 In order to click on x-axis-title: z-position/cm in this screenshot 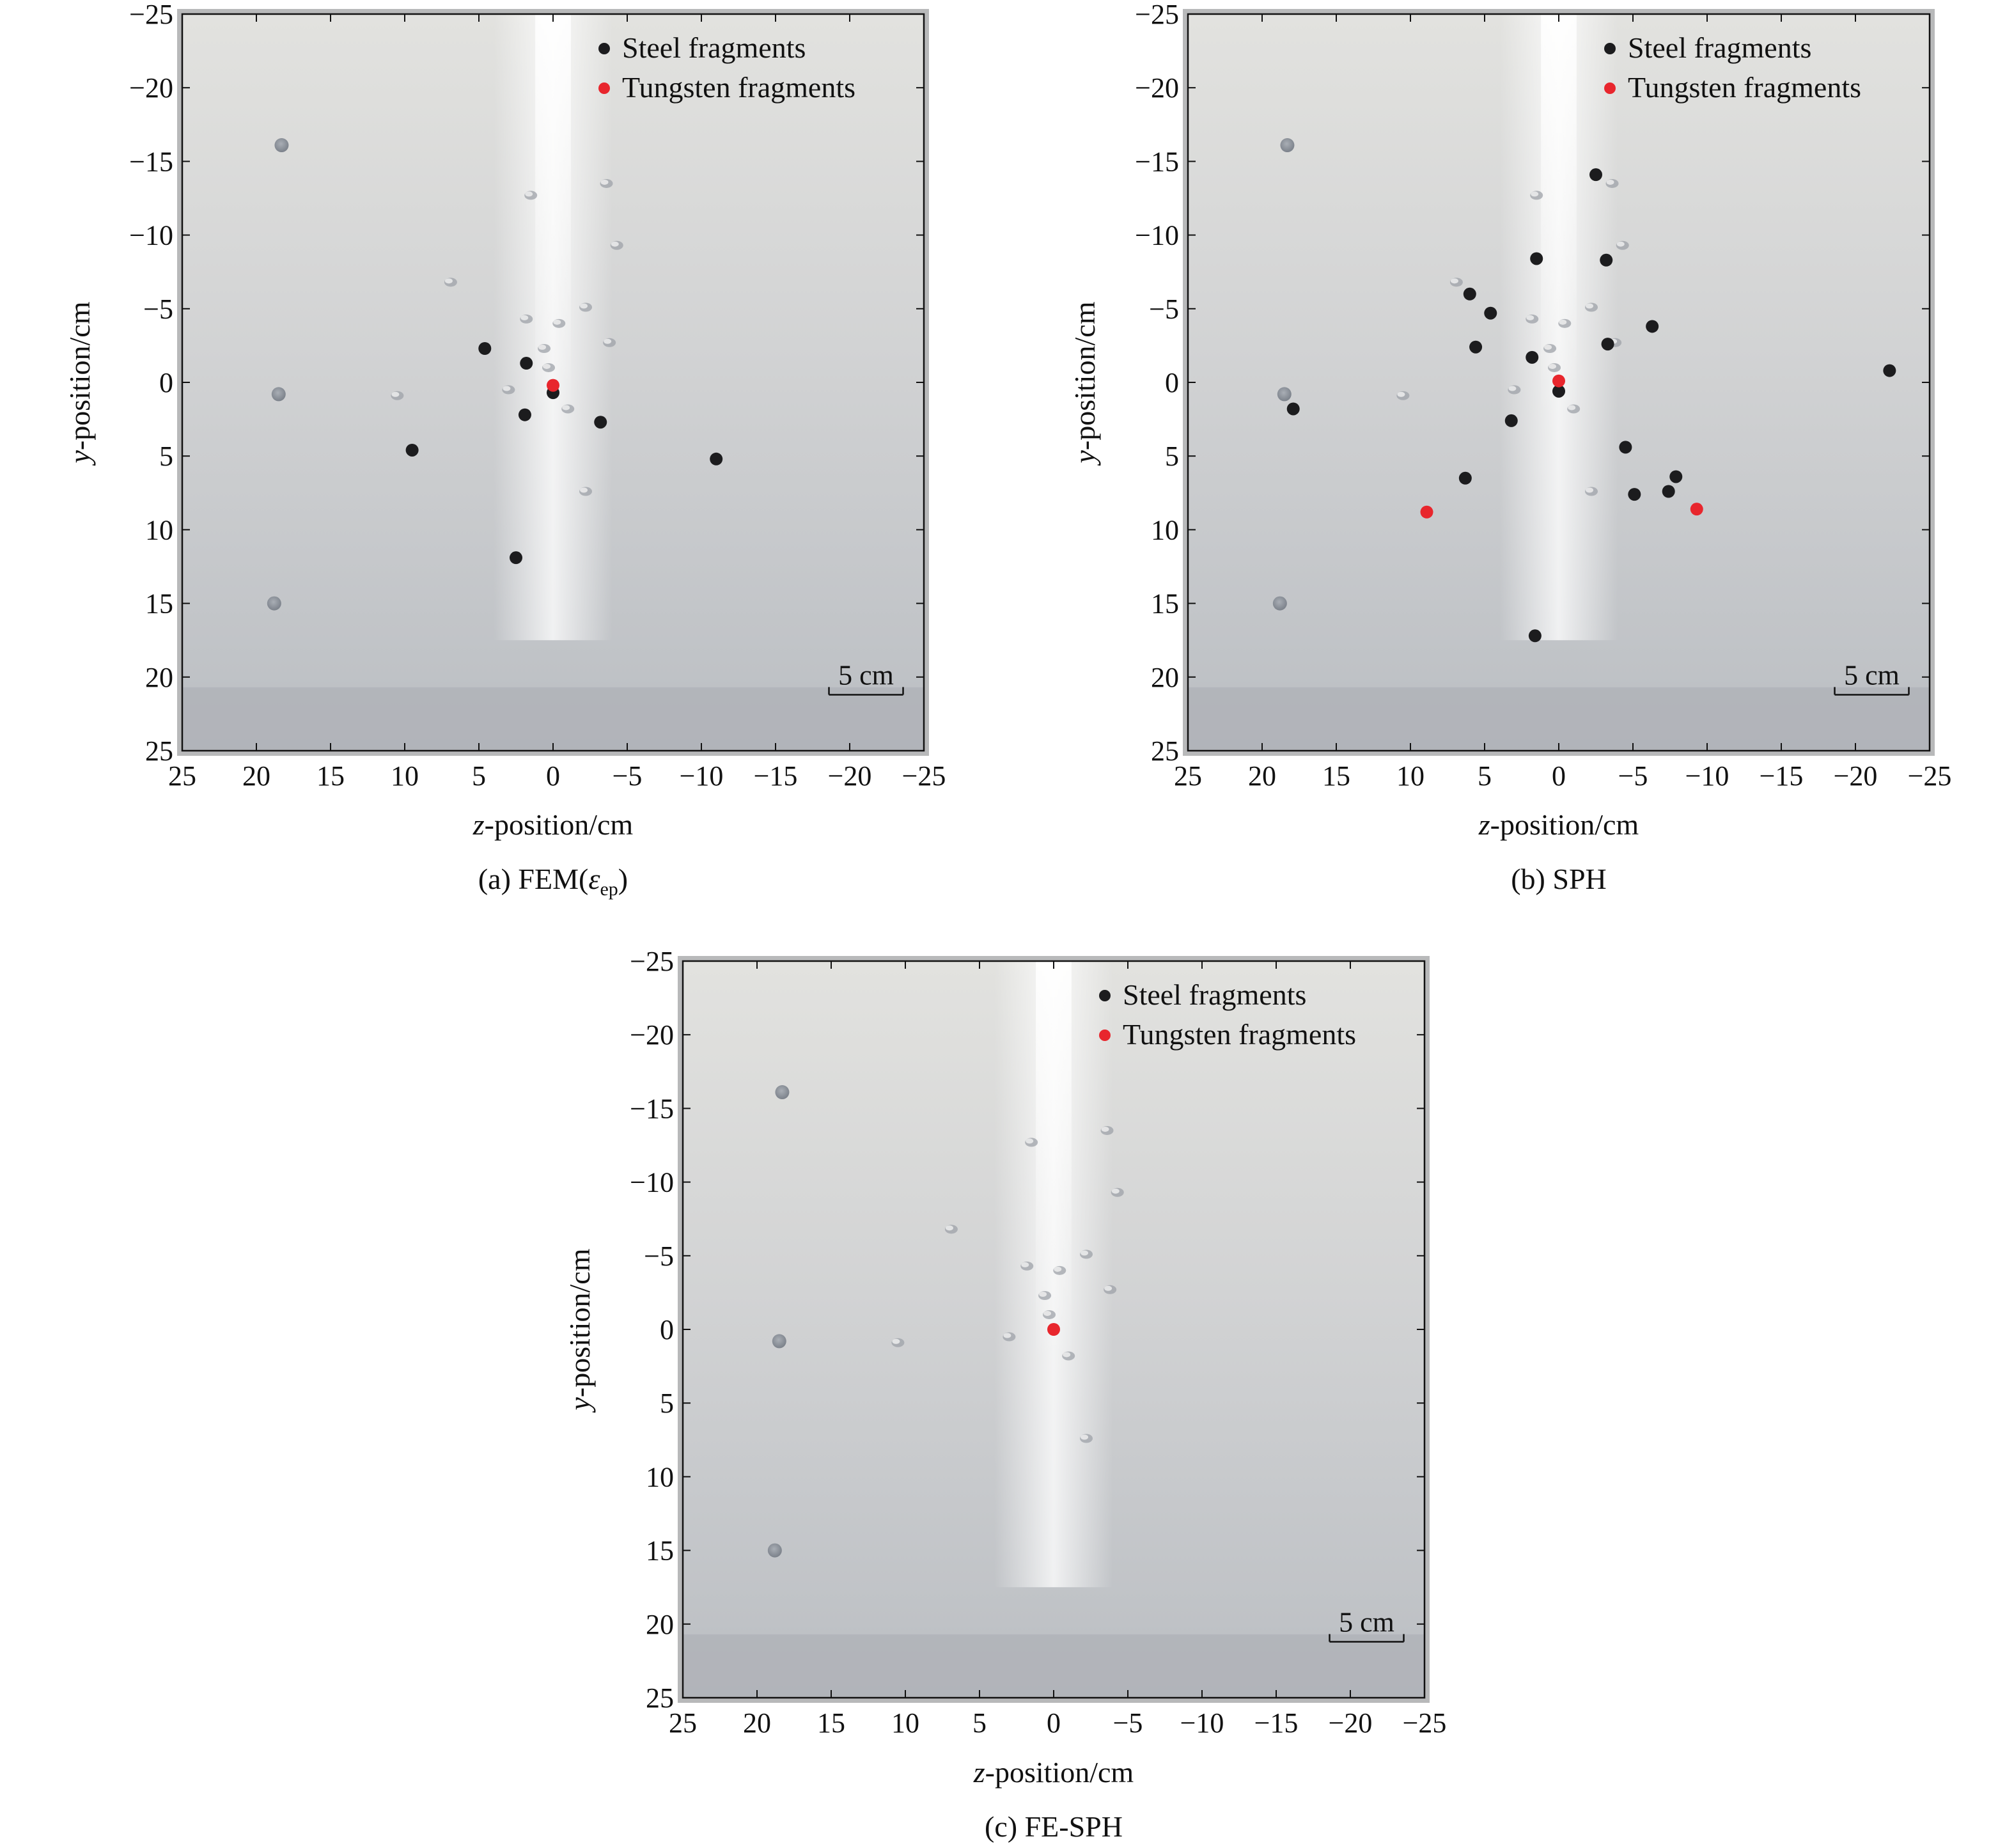, I will do `click(1053, 1773)`.